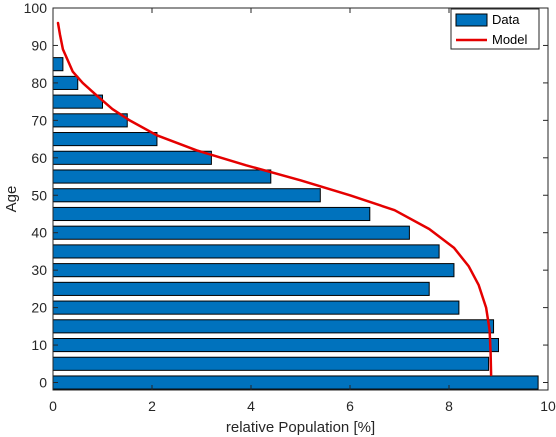 This screenshot has width=556, height=437. I want to click on x-axis-label: relative Population [%], so click(300, 427).